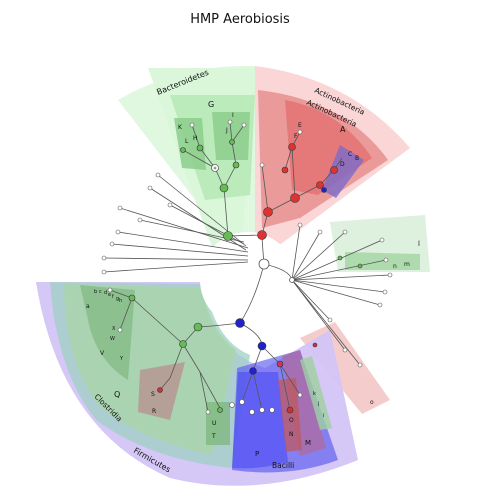 This screenshot has width=480, height=500. What do you see at coordinates (240, 323) in the screenshot?
I see `node-firmicutes` at bounding box center [240, 323].